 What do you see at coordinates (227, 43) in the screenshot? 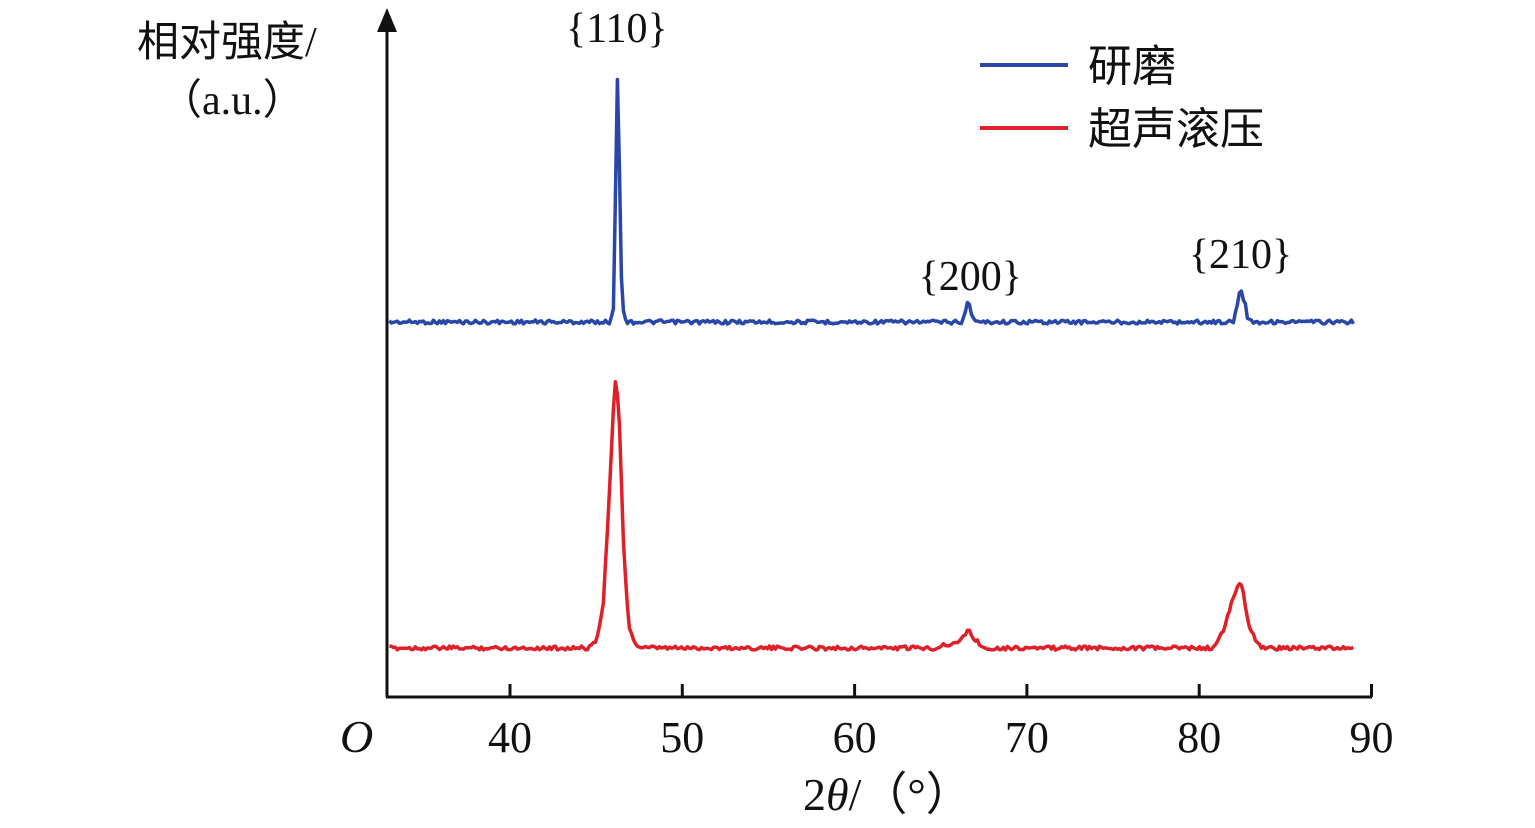
I see `y-axis-label-line1: 相对强度/` at bounding box center [227, 43].